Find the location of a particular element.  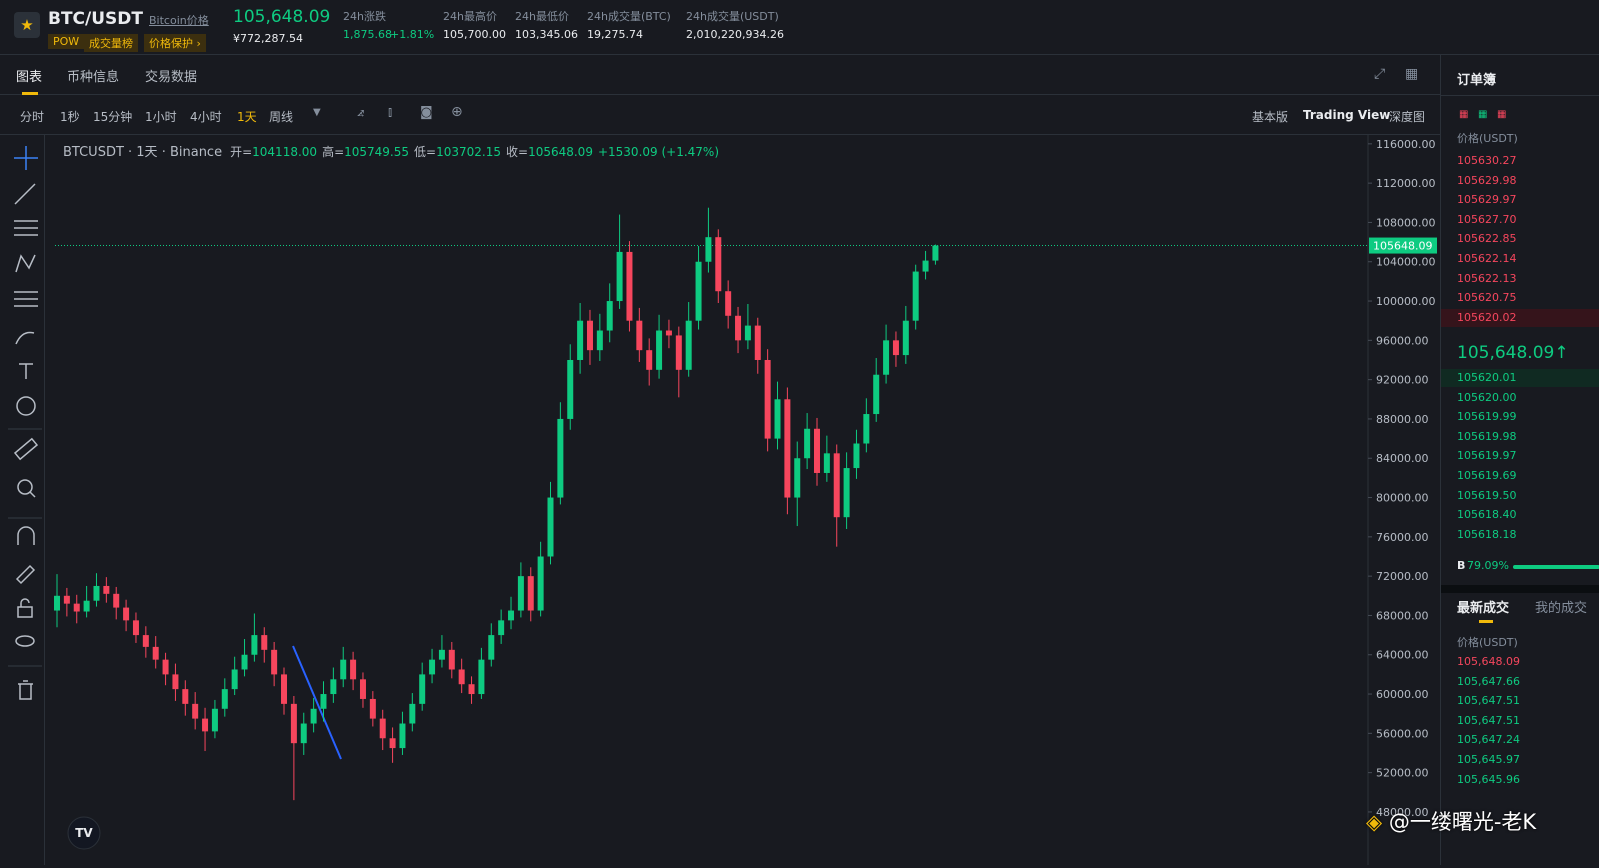

ruler-tool is located at coordinates (26, 449).